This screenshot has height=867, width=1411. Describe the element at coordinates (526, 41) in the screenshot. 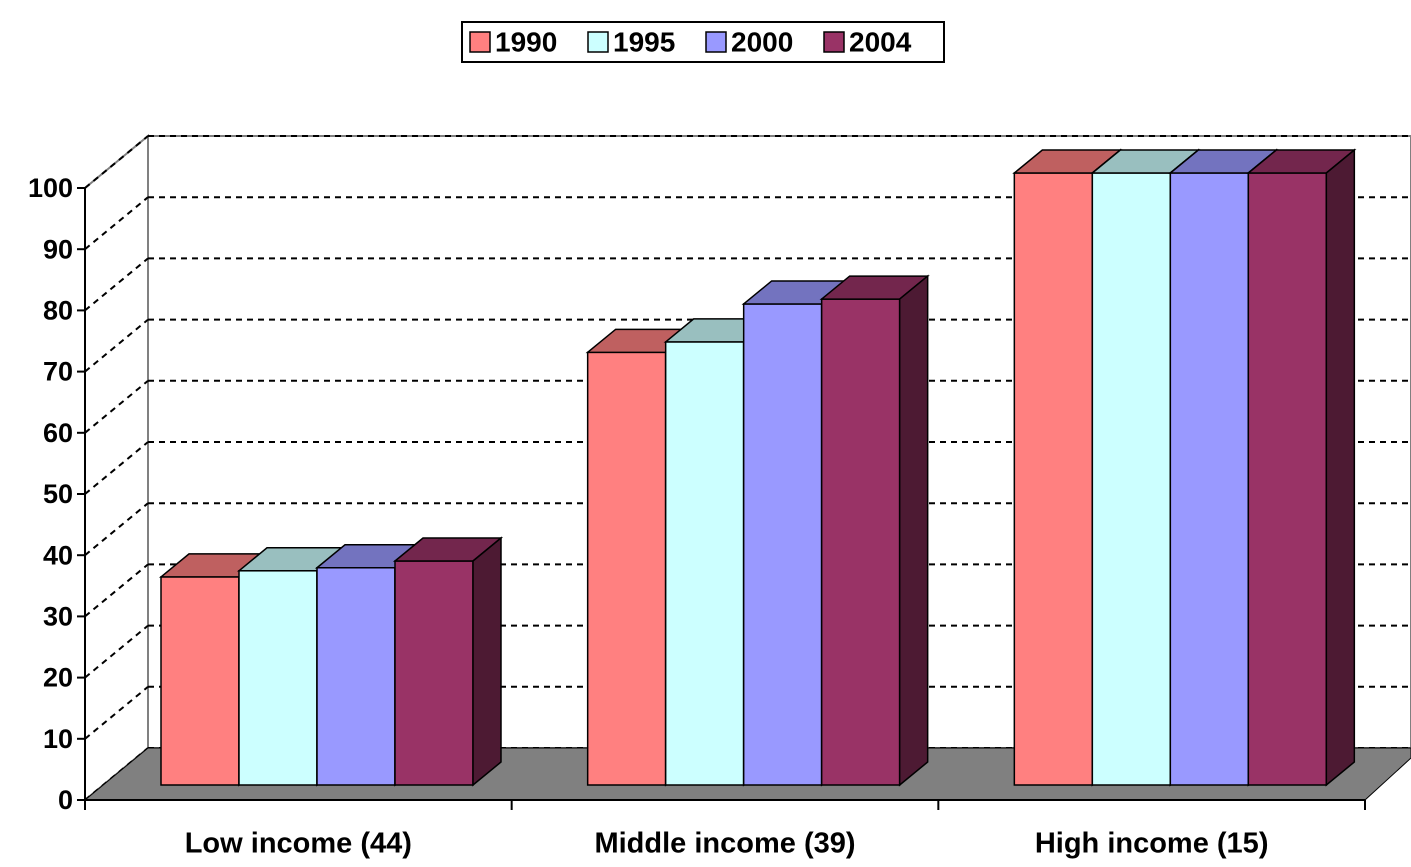

I see `legend-label: 1990` at that location.